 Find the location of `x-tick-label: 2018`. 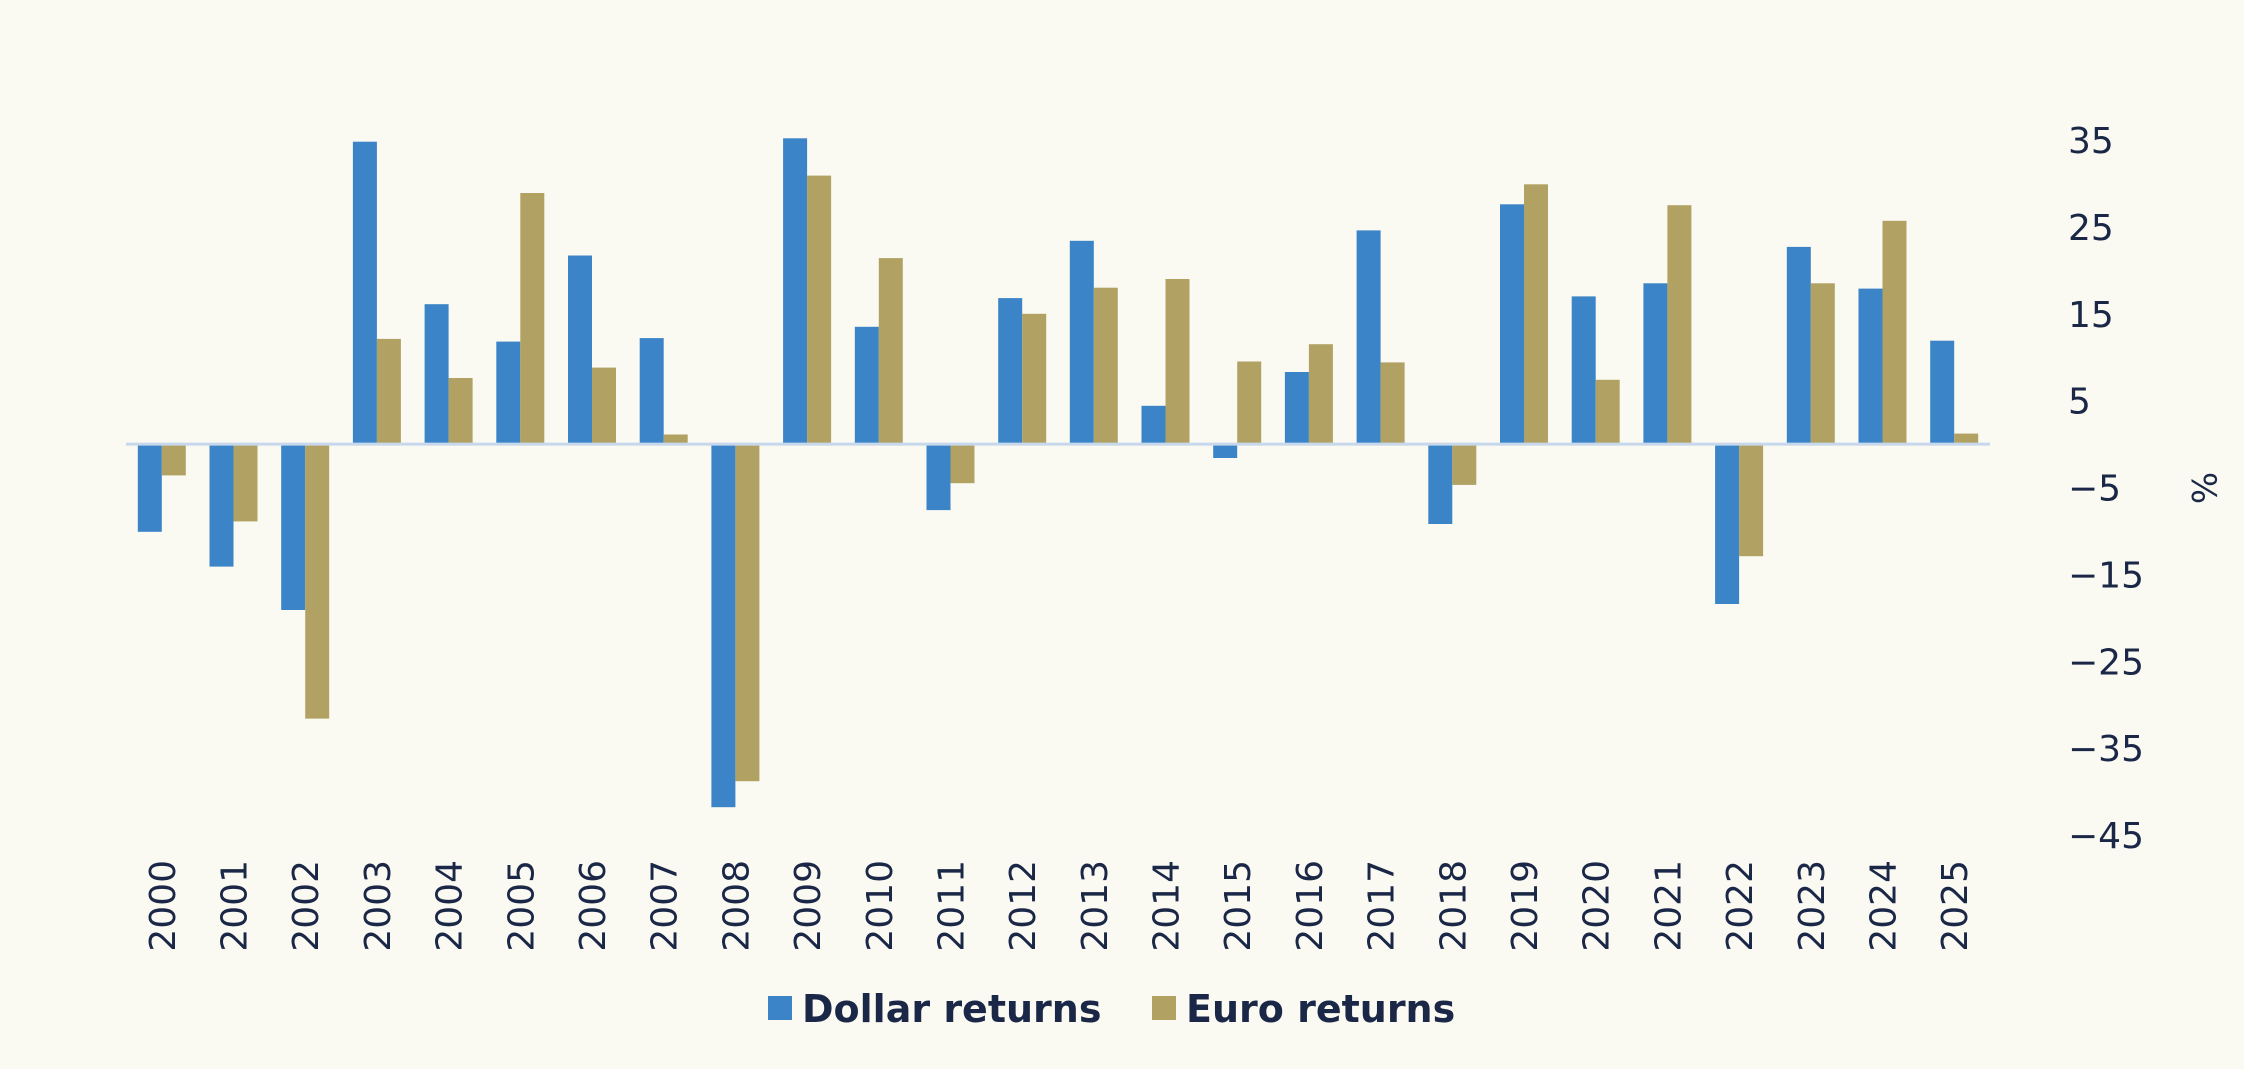

x-tick-label: 2018 is located at coordinates (1453, 906).